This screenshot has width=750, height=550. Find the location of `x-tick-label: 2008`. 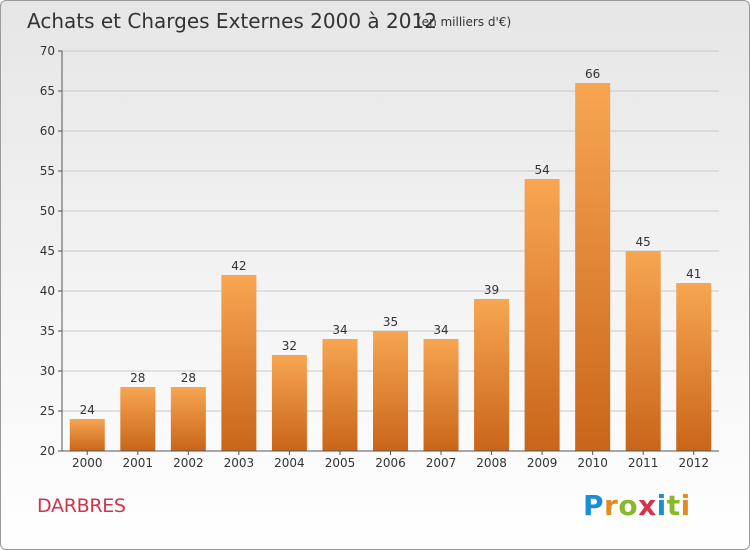

x-tick-label: 2008 is located at coordinates (491, 463).